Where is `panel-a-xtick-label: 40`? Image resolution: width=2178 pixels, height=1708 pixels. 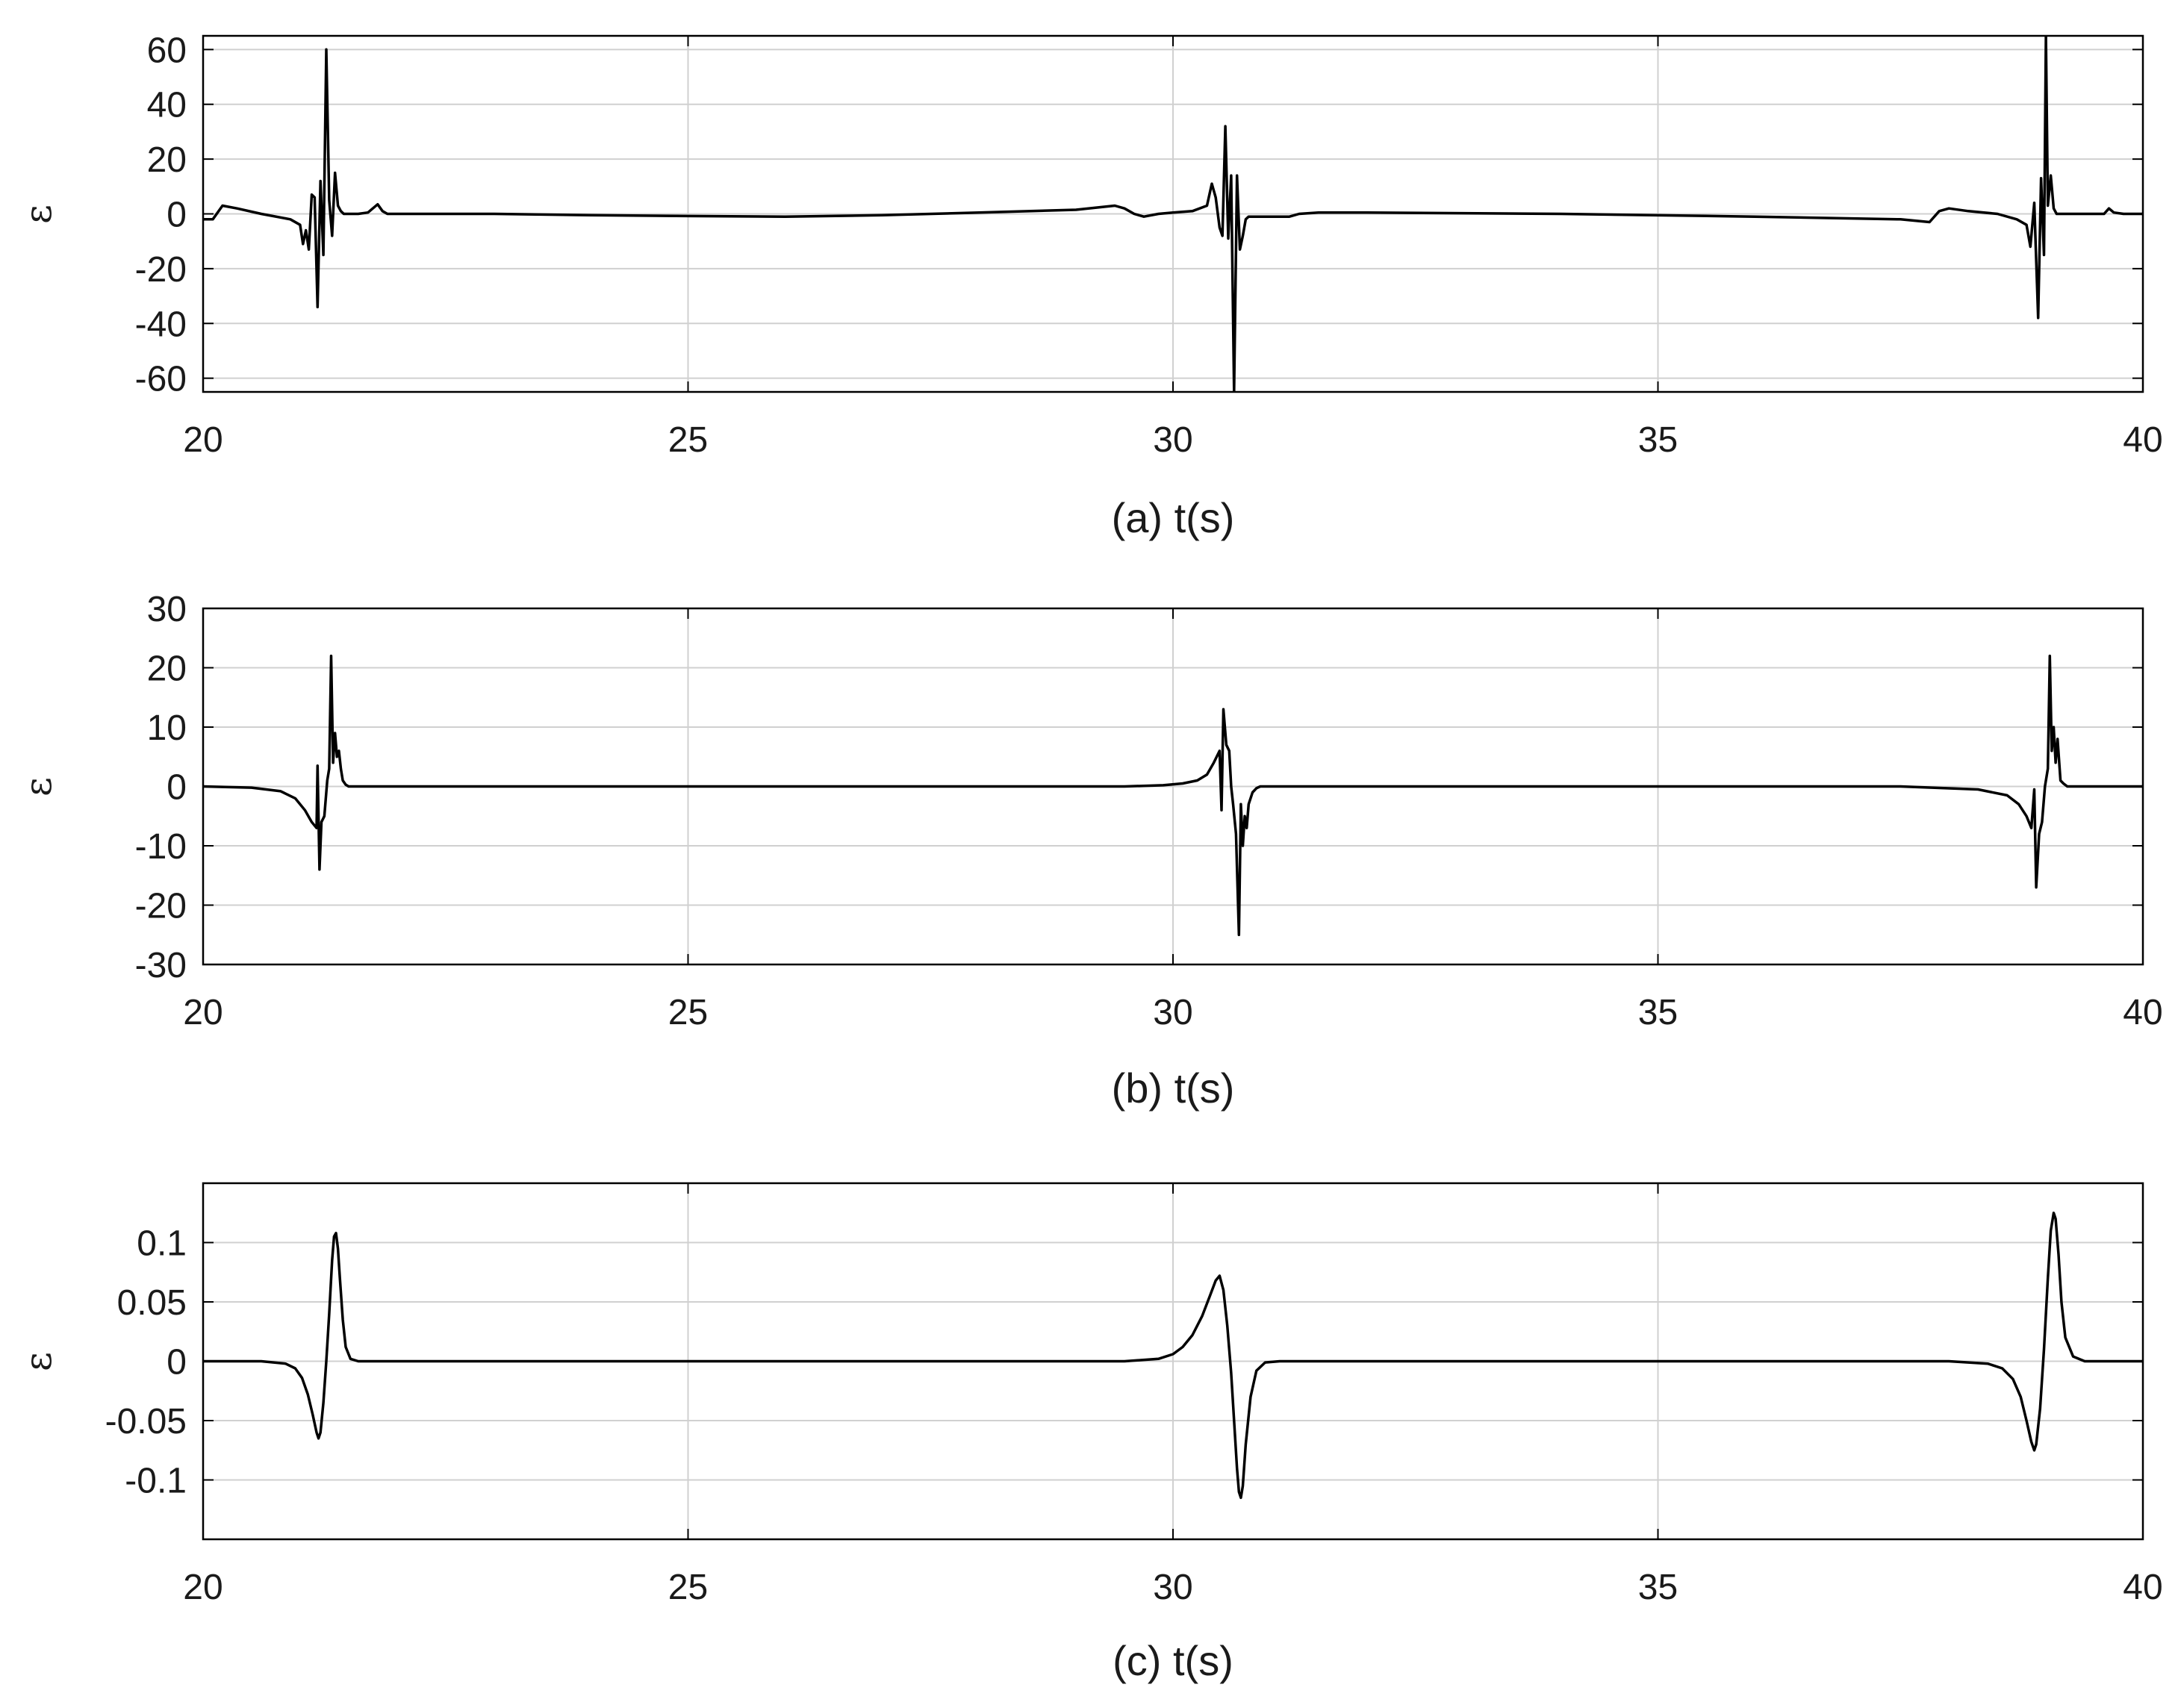 panel-a-xtick-label: 40 is located at coordinates (2142, 440).